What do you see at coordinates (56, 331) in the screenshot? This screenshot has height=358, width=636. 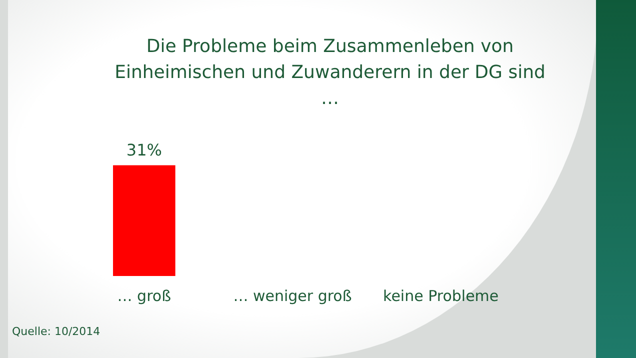 I see `source-note: Quelle: 10/2014` at bounding box center [56, 331].